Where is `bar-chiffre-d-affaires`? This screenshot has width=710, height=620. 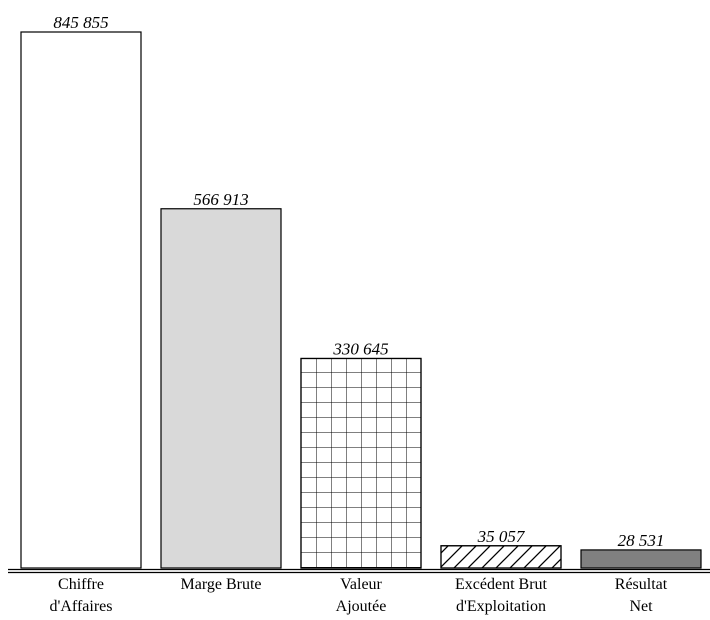
bar-chiffre-d-affaires is located at coordinates (81, 300).